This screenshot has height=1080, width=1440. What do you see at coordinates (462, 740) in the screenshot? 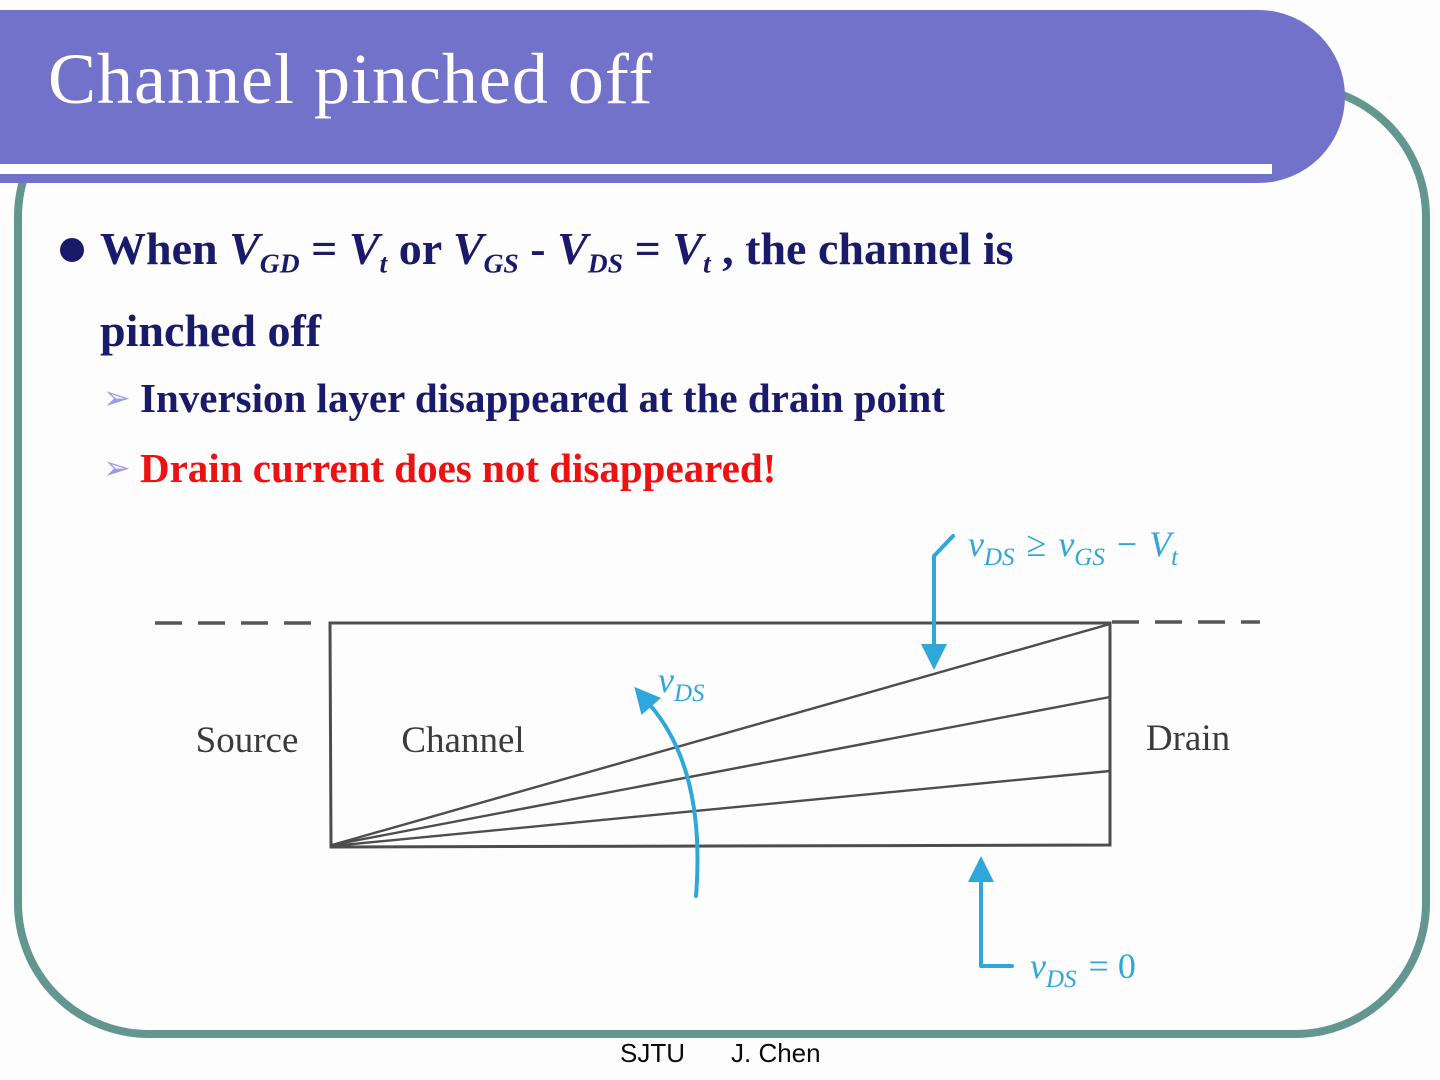
I see `channel-label: Channel` at bounding box center [462, 740].